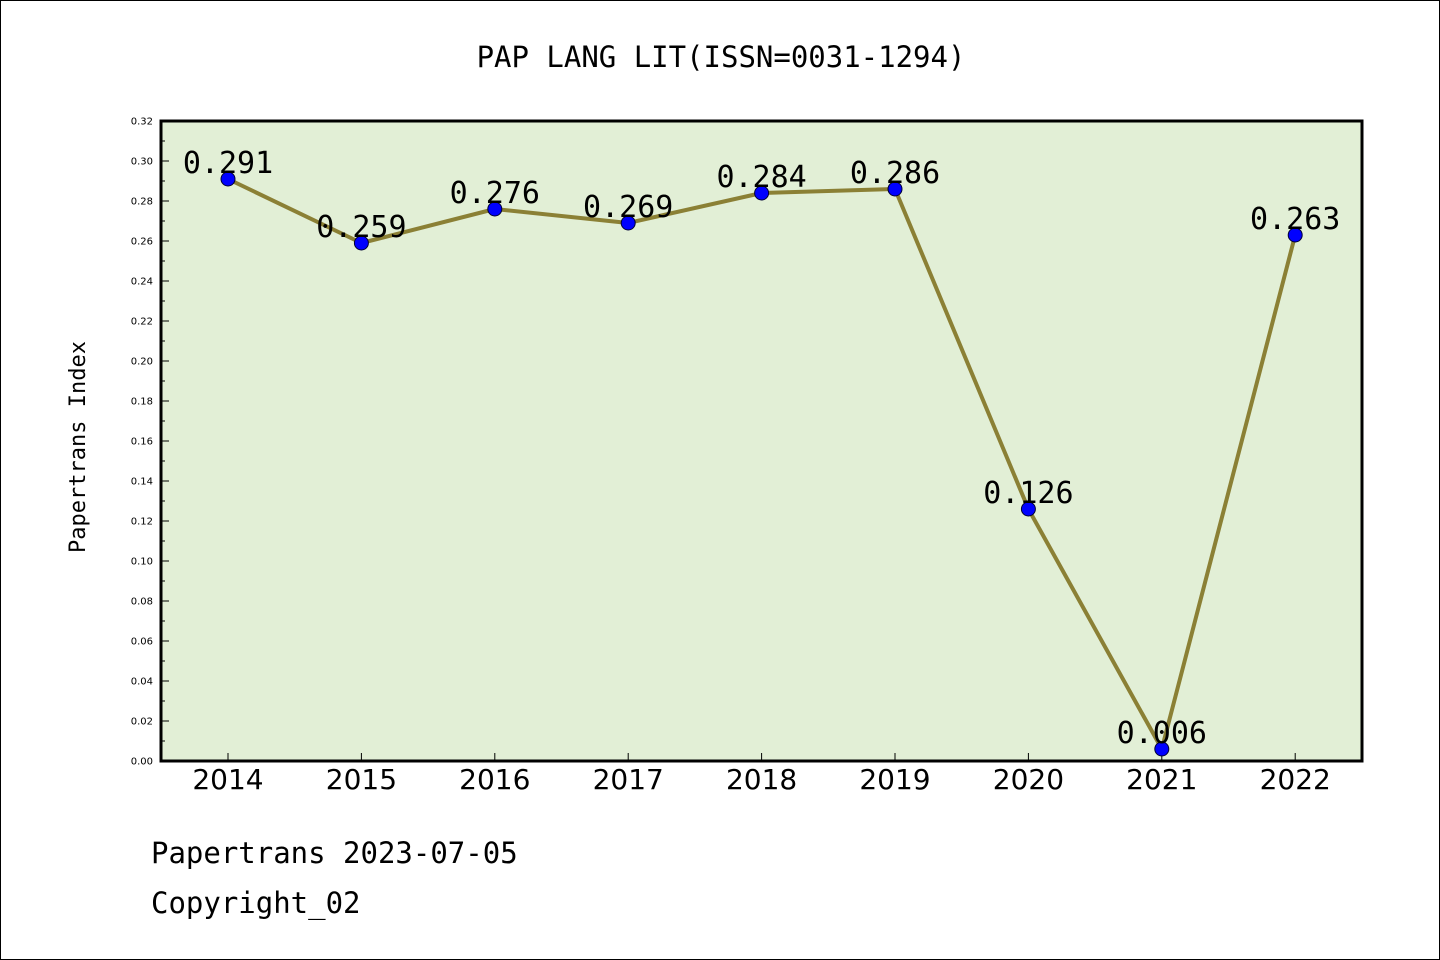 This screenshot has height=960, width=1440. Describe the element at coordinates (142, 602) in the screenshot. I see `y-tick-label: 0.08` at that location.